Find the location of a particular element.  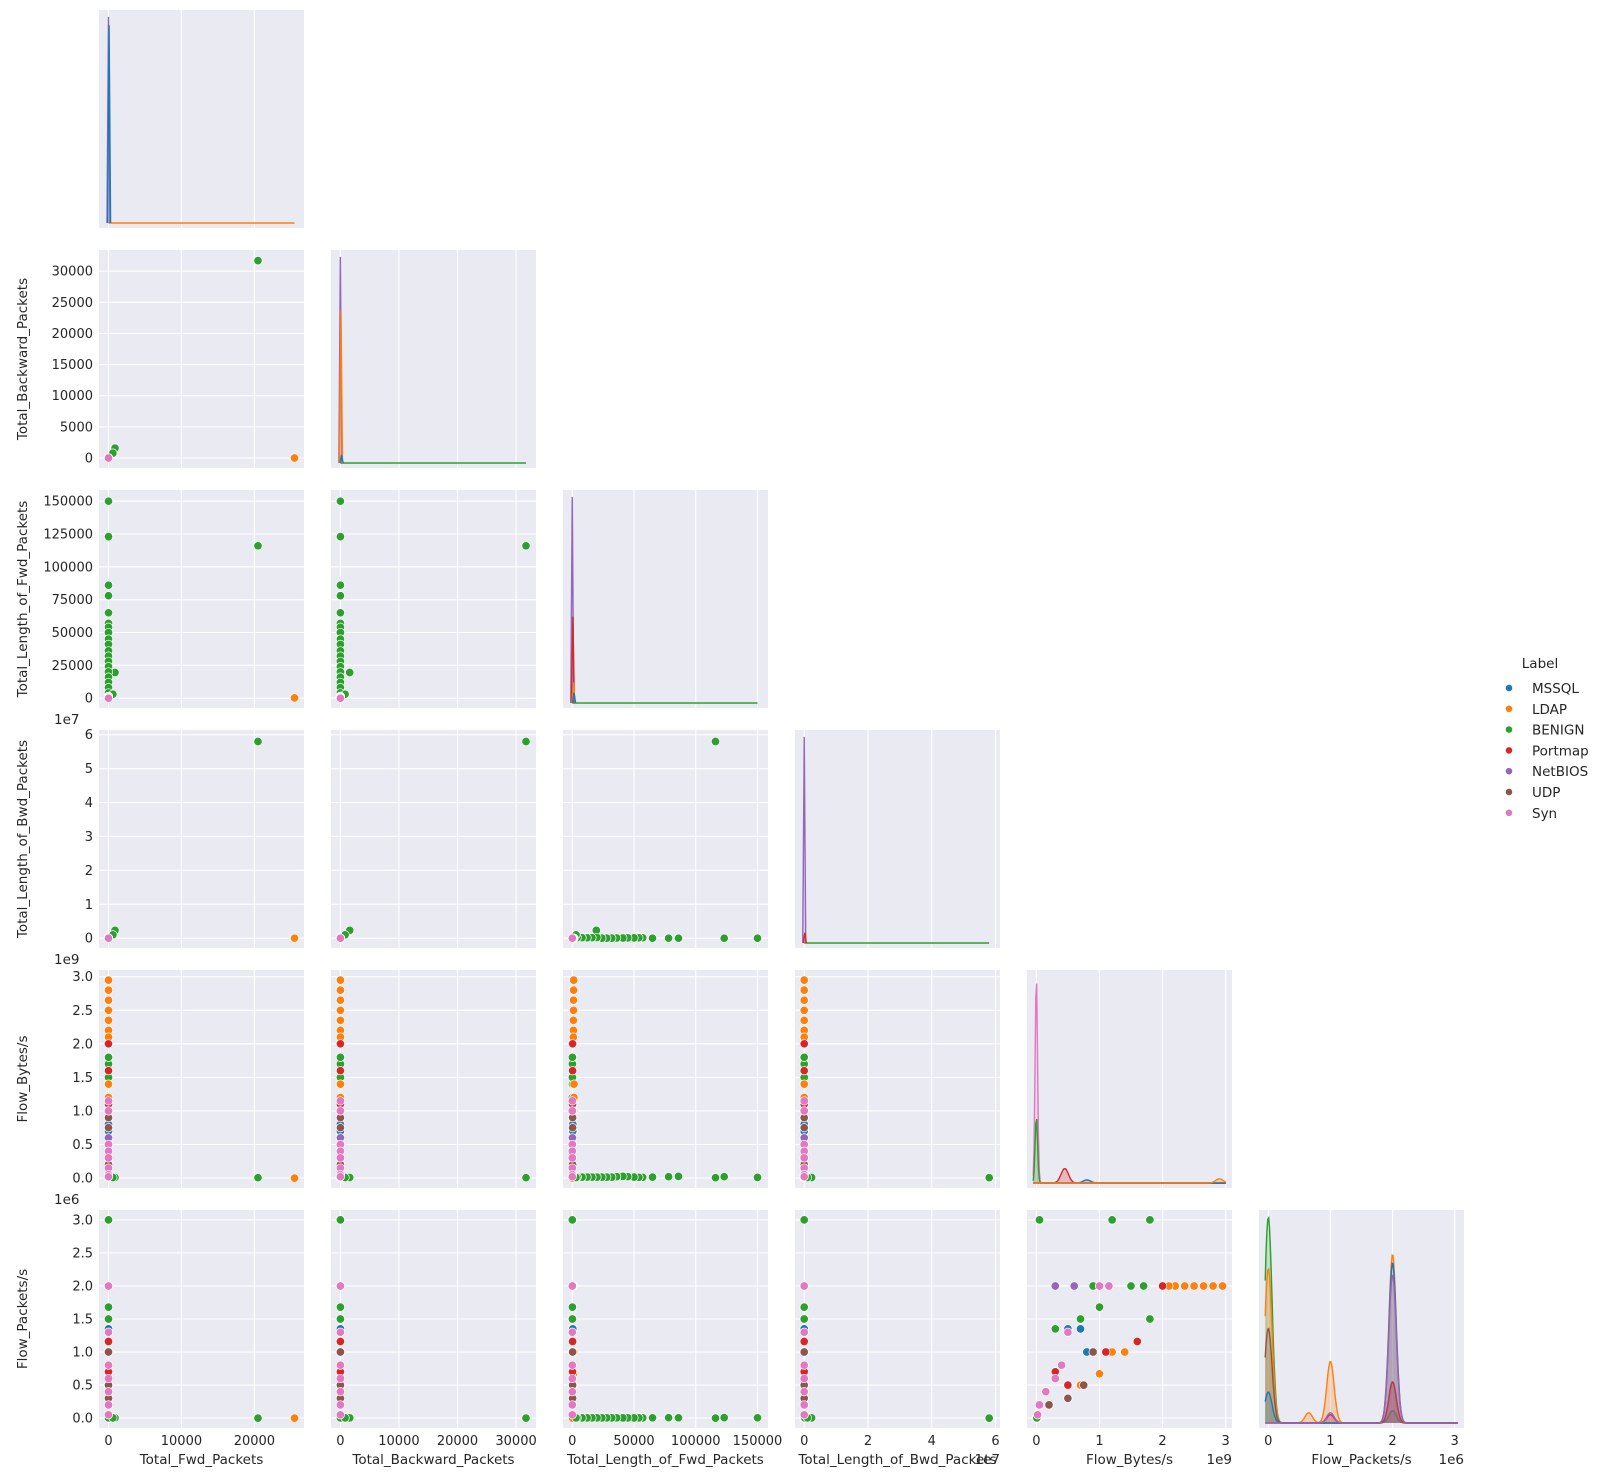

y-tick-label: 15000 is located at coordinates (72, 365).